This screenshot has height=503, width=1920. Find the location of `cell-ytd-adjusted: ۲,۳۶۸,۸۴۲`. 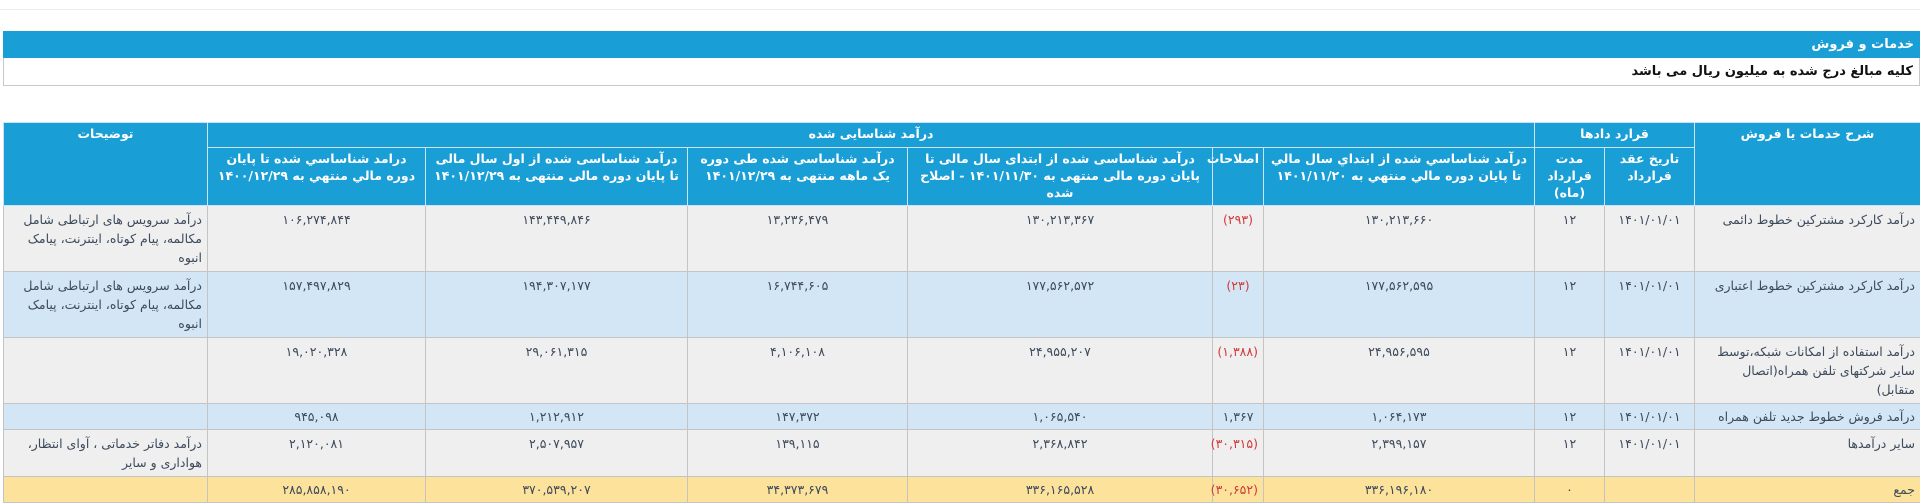

cell-ytd-adjusted: ۲,۳۶۸,۸۴۲ is located at coordinates (1060, 453).